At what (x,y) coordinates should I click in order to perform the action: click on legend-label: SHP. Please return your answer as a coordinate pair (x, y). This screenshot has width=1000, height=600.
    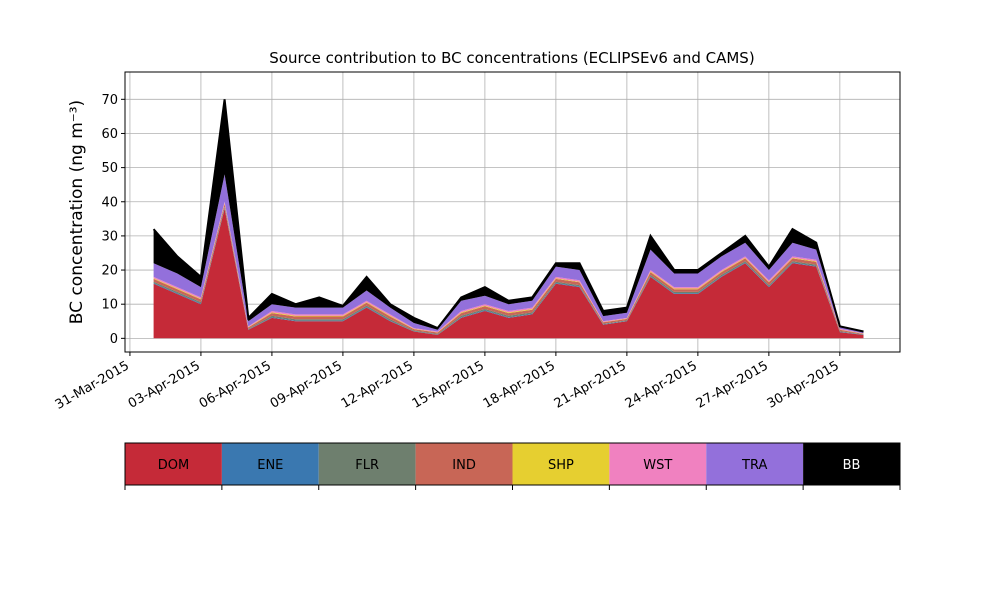
    Looking at the image, I should click on (561, 465).